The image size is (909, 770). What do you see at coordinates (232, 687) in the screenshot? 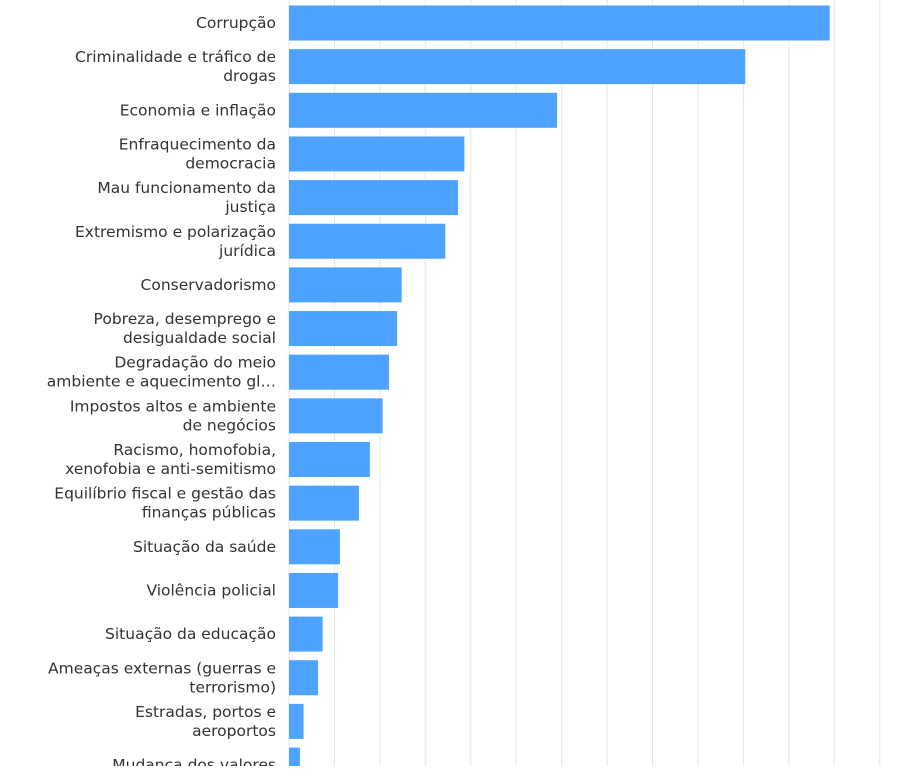
I see `category-label: terrorismo)` at bounding box center [232, 687].